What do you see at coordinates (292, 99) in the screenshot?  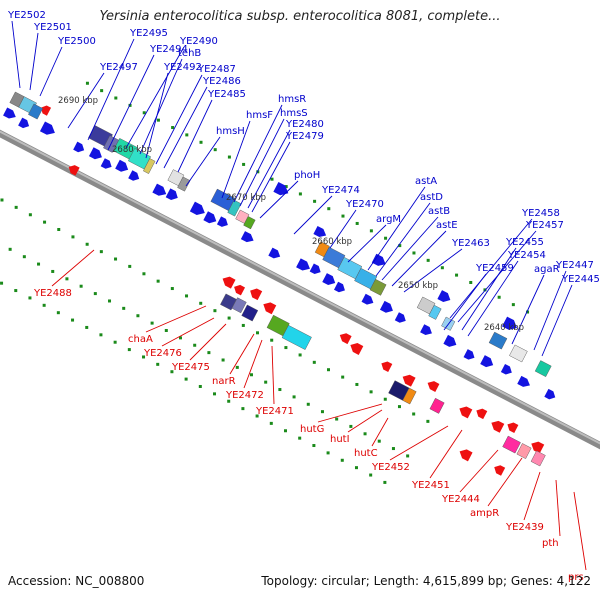 I see `forward-gene-label: hmsR` at bounding box center [292, 99].